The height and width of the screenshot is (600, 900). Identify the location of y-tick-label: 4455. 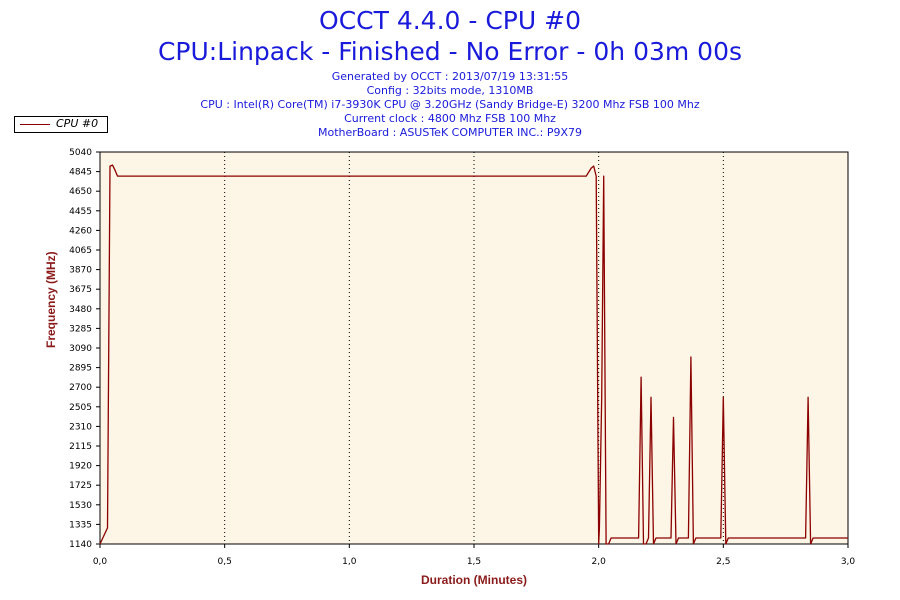
(80, 212).